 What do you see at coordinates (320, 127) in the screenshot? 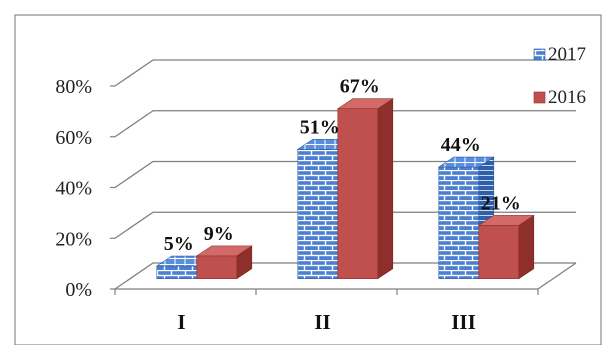
I see `data-label: 51%` at bounding box center [320, 127].